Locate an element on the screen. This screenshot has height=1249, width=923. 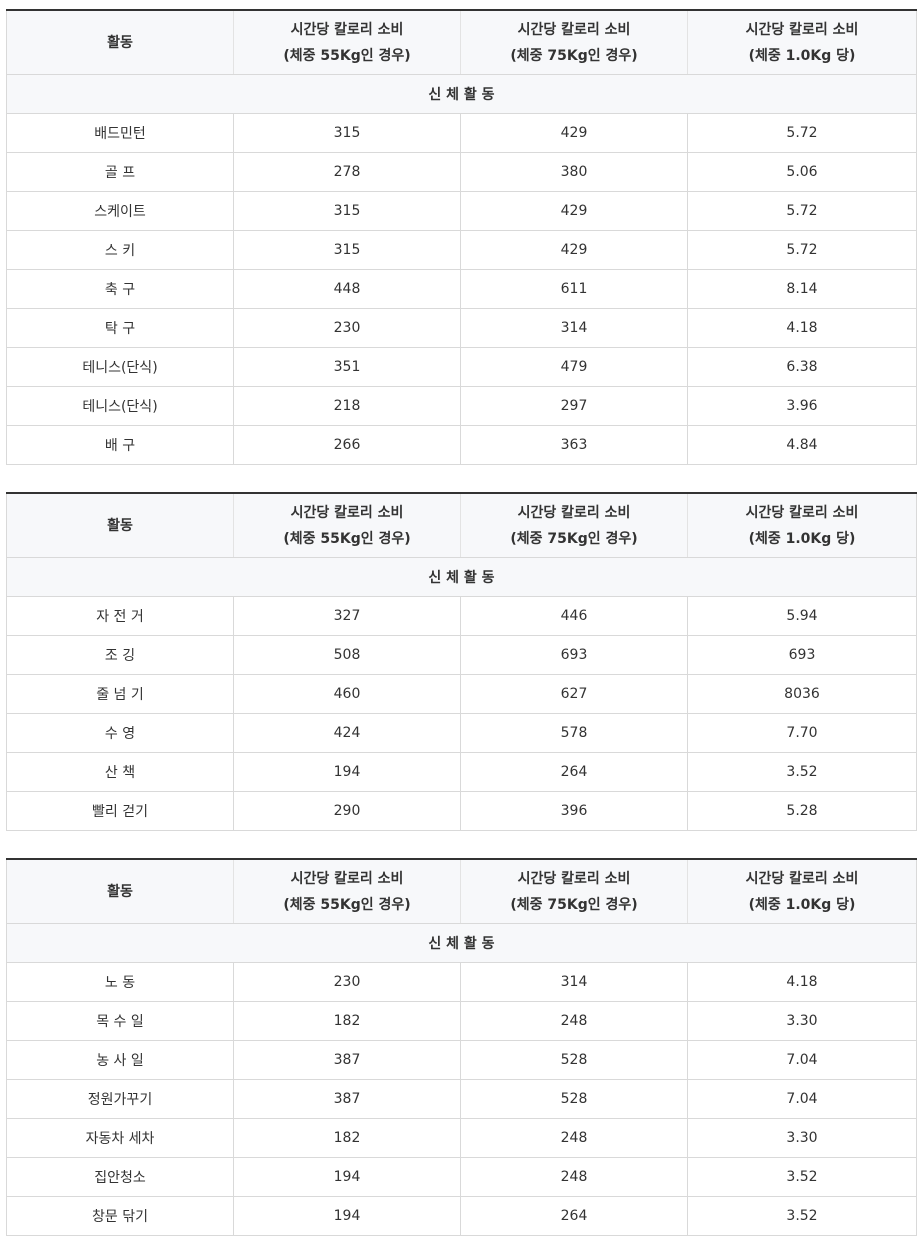
table-row: 스케이트 315 429 5.72 is located at coordinates (461, 211).